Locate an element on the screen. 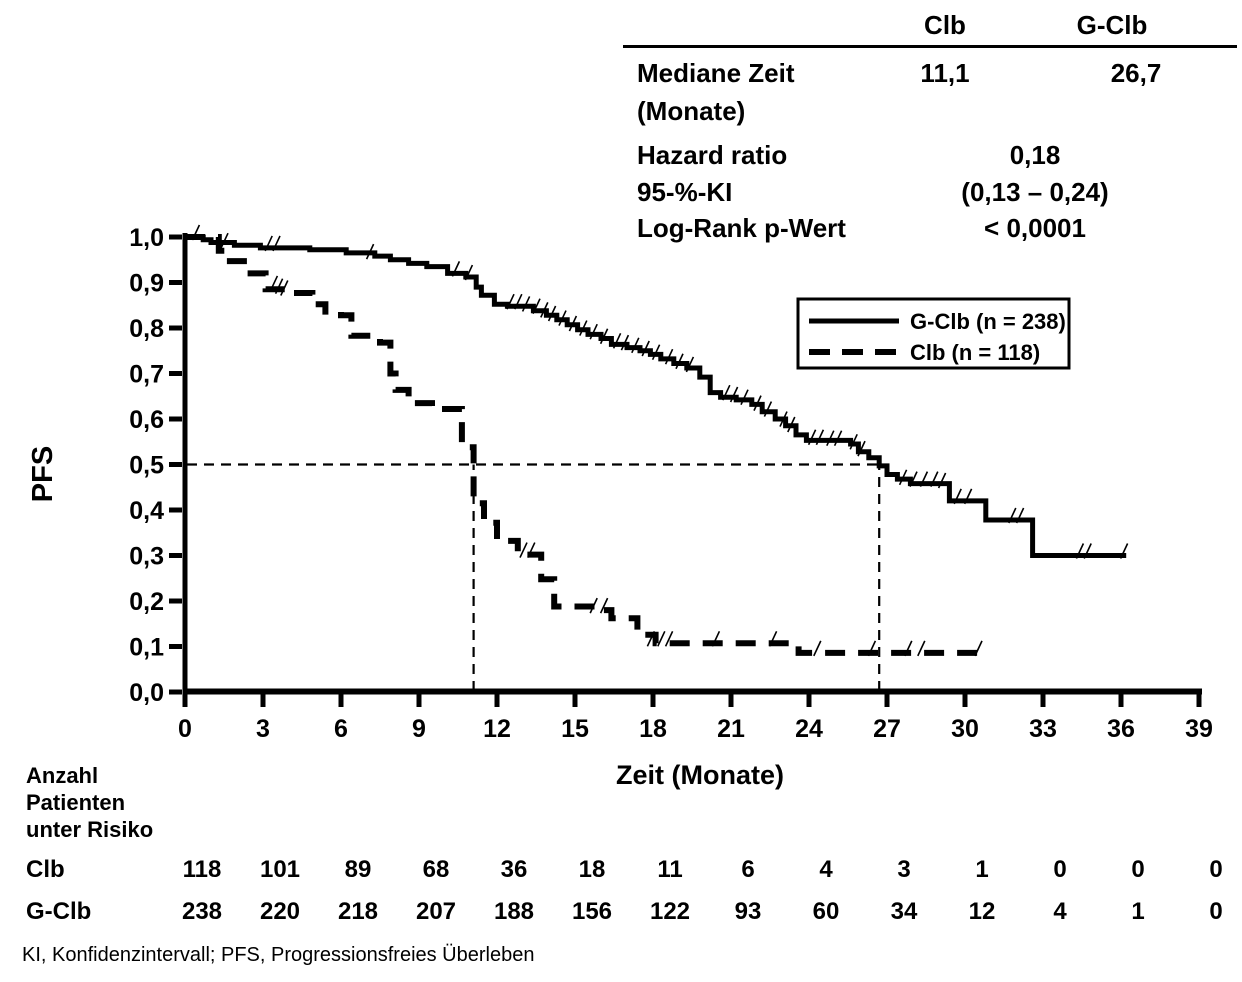 The image size is (1242, 982). stats-col-header-clb: Clb is located at coordinates (945, 25).